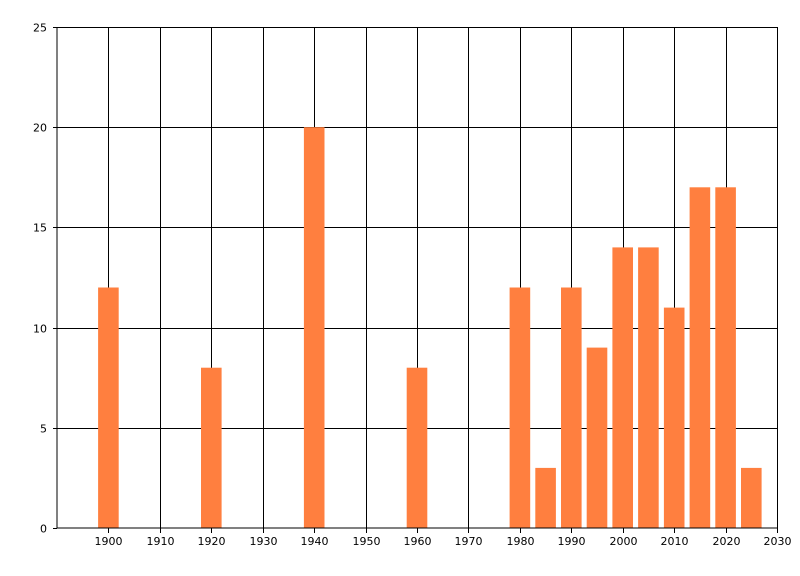 This screenshot has width=800, height=576. I want to click on y-tick-label: 20, so click(40, 128).